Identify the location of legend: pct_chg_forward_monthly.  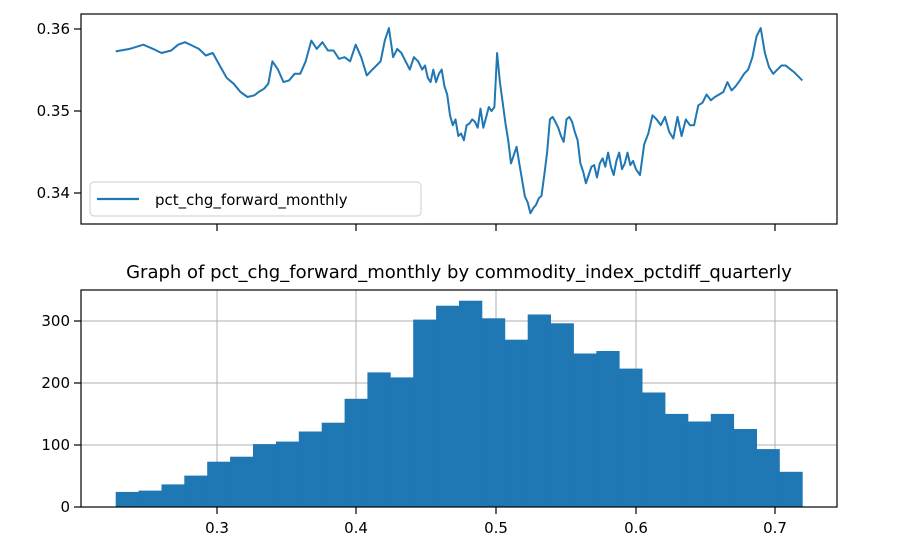
(255, 199).